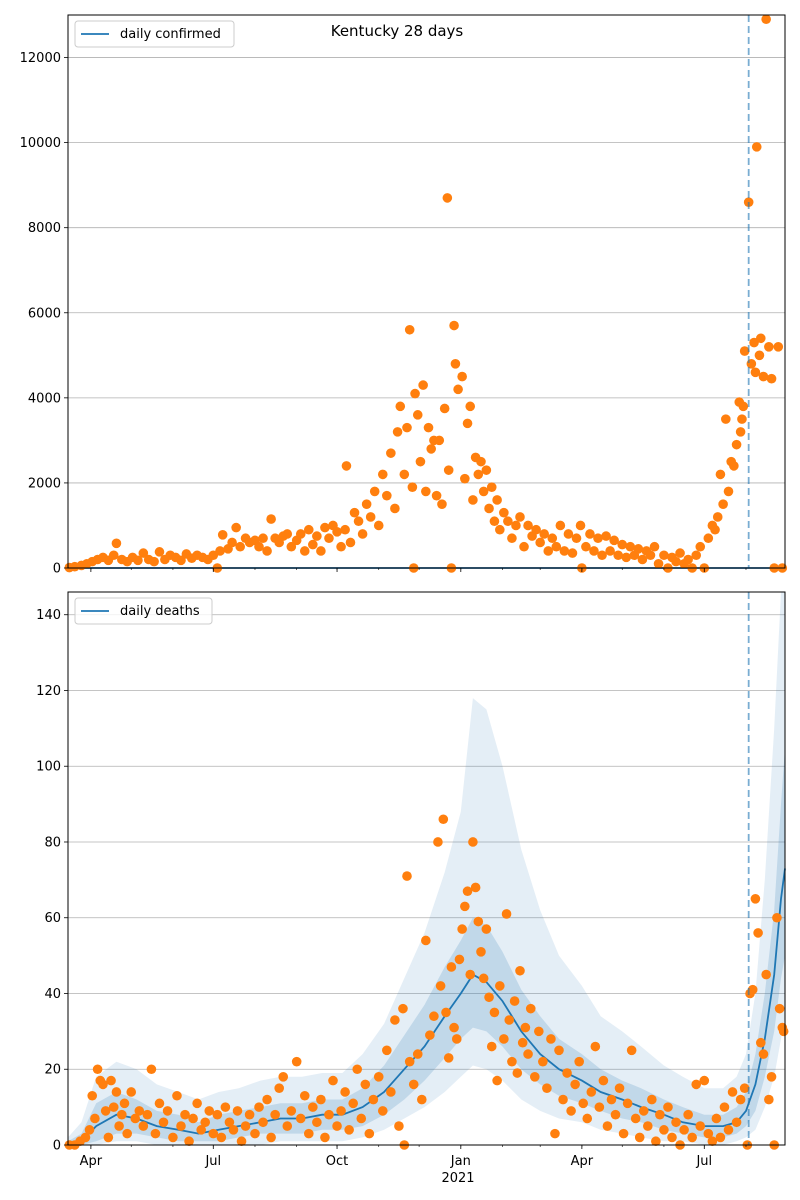  What do you see at coordinates (48, 767) in the screenshot?
I see `y-tick-label: 100` at bounding box center [48, 767].